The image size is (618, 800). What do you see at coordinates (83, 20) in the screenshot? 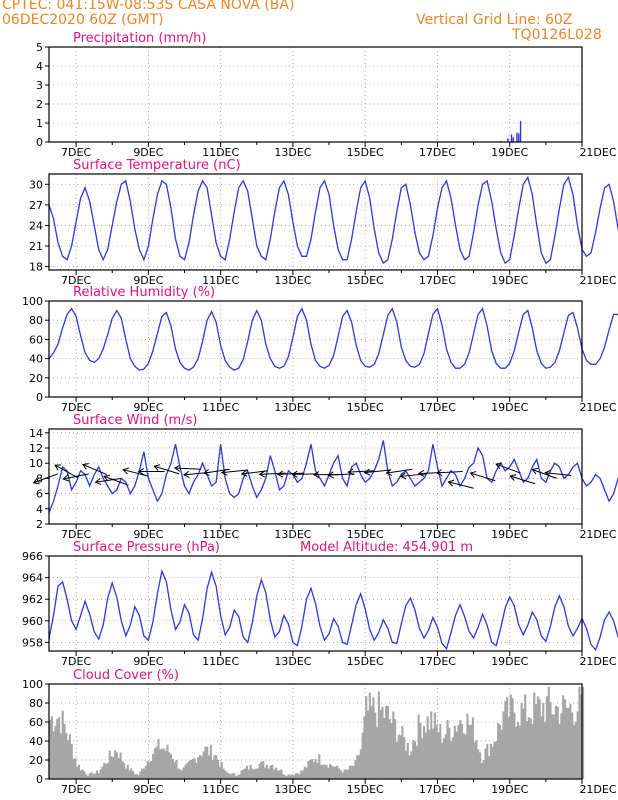
I see `header-datetime: 06DEC2020 60Z (GMT)` at bounding box center [83, 20].